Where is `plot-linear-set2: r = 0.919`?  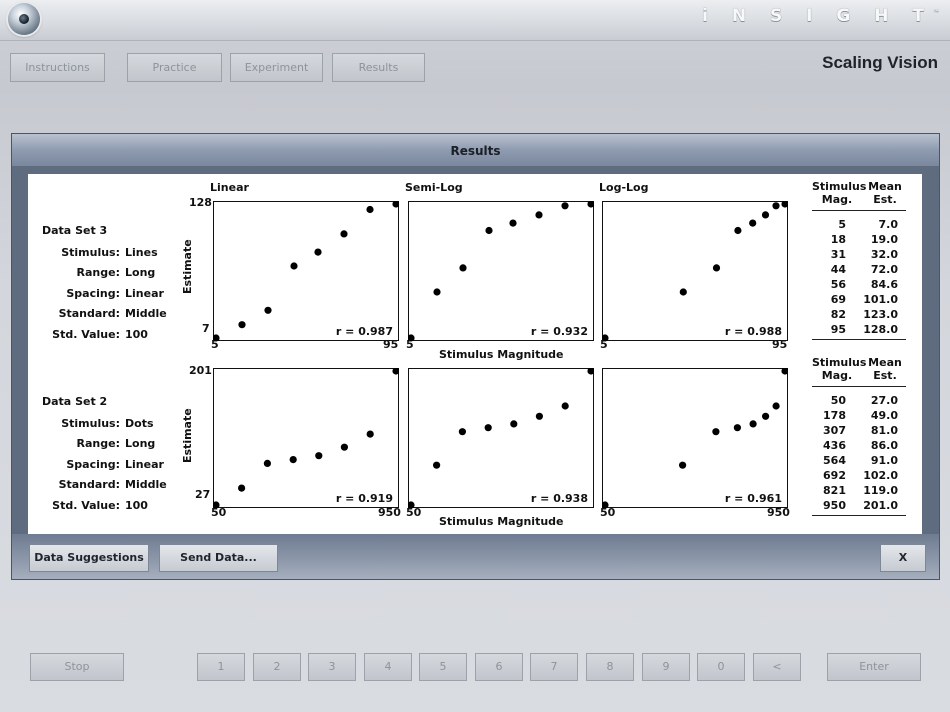 plot-linear-set2: r = 0.919 is located at coordinates (306, 438).